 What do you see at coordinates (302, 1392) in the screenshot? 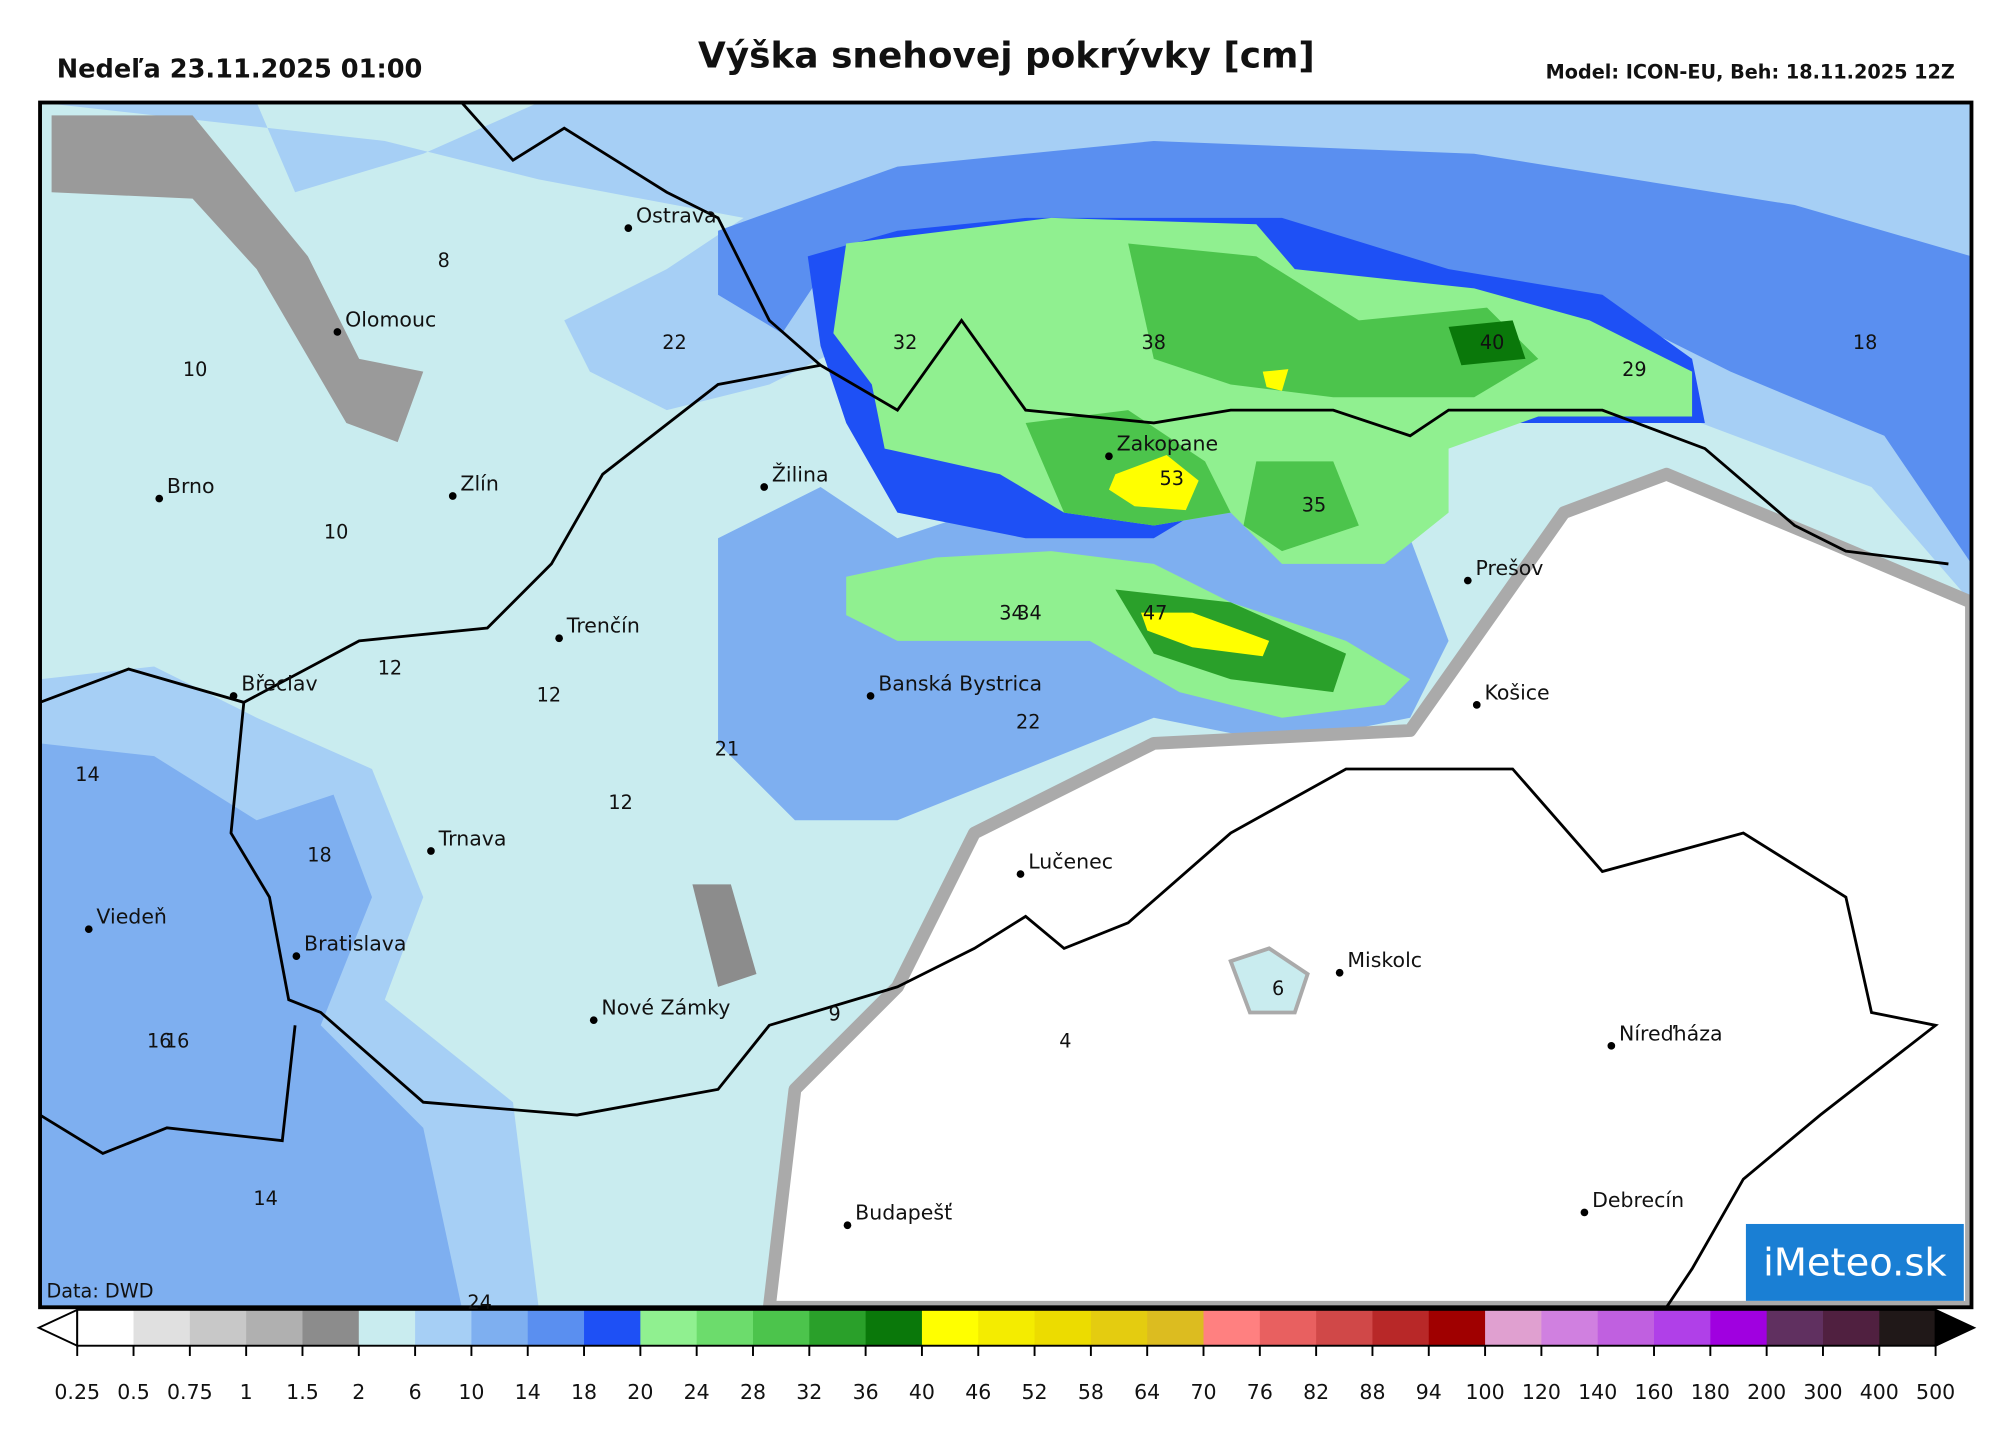
I see `colorbar-tick-label: 1.5` at bounding box center [302, 1392].